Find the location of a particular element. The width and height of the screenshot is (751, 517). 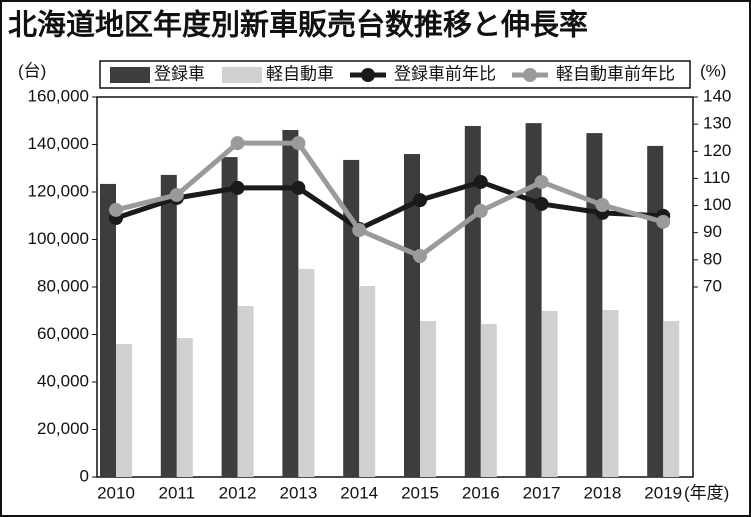

y-tick-label: 0 is located at coordinates (84, 475).